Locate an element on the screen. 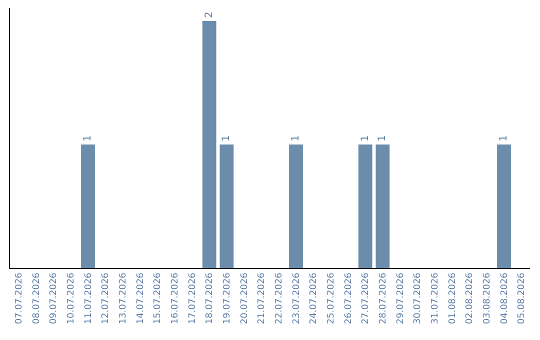 This screenshot has height=340, width=540. x-tick-label: 11.07.2026 is located at coordinates (89, 298).